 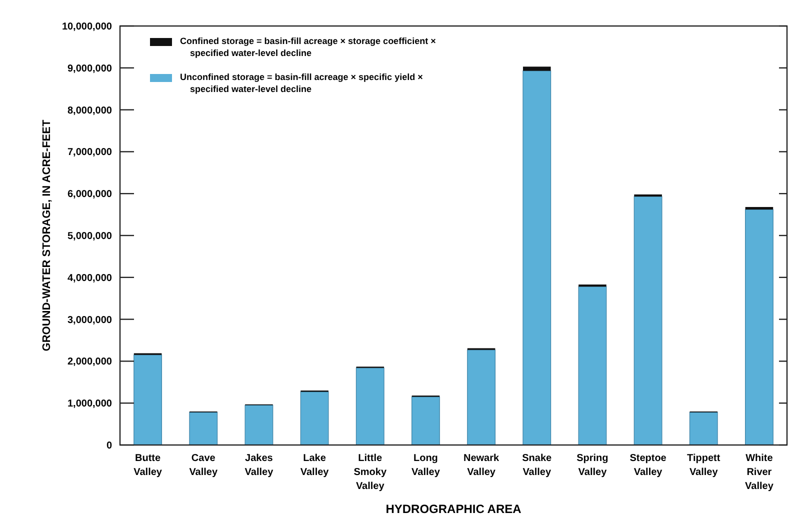 I want to click on y-tick-label: 6,000,000, so click(x=90, y=194).